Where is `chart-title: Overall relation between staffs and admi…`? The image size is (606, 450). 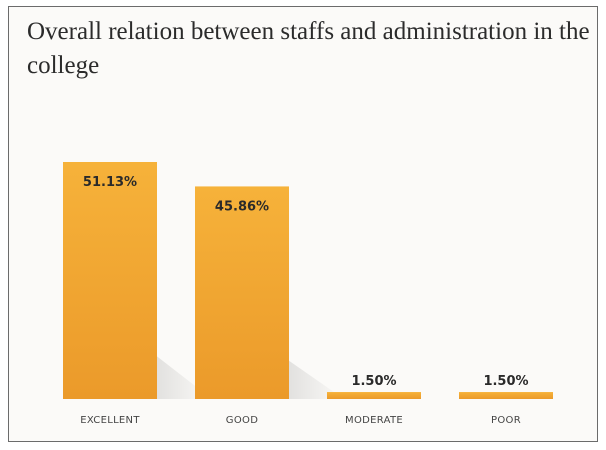
chart-title: Overall relation between staffs and admi… is located at coordinates (308, 48).